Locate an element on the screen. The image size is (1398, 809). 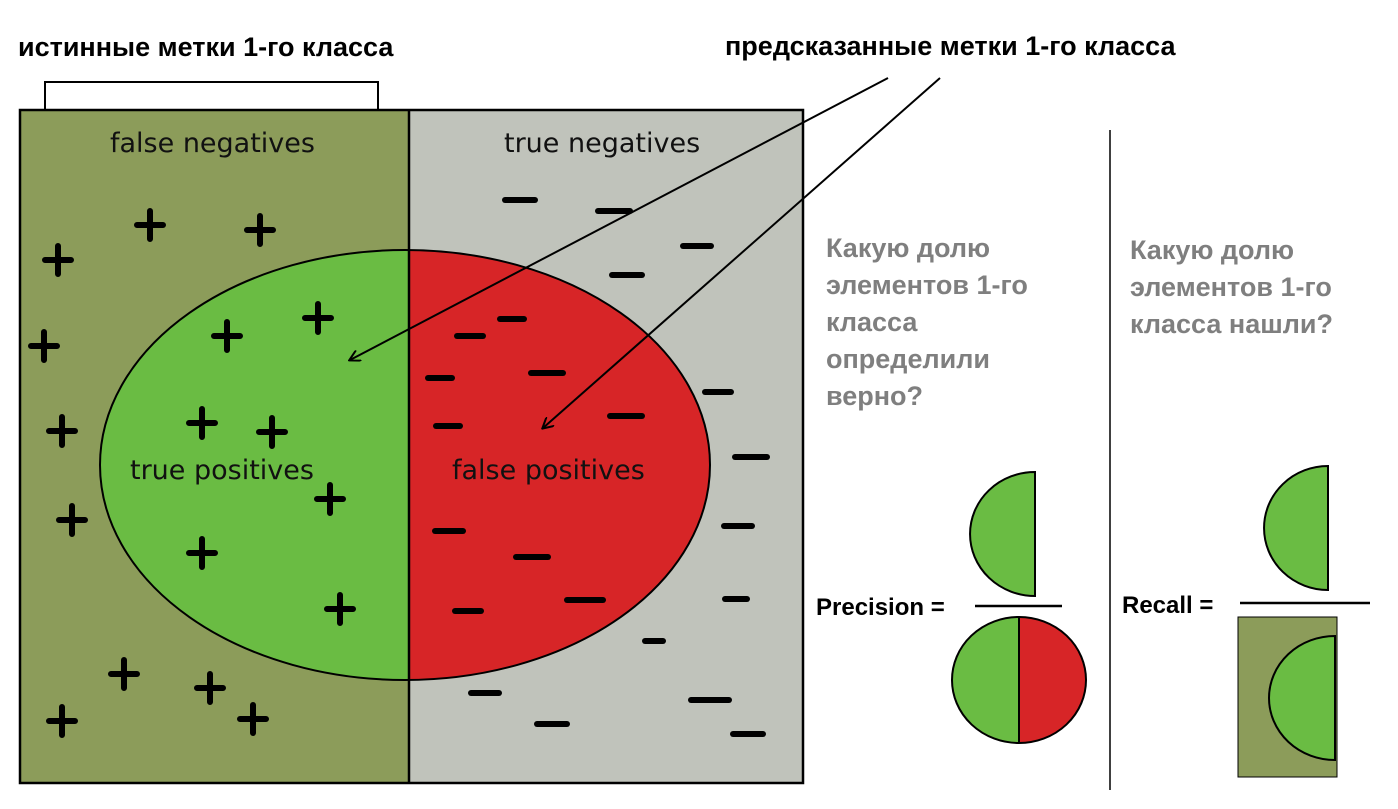
arrow-to-false-positives is located at coordinates (742, 252).